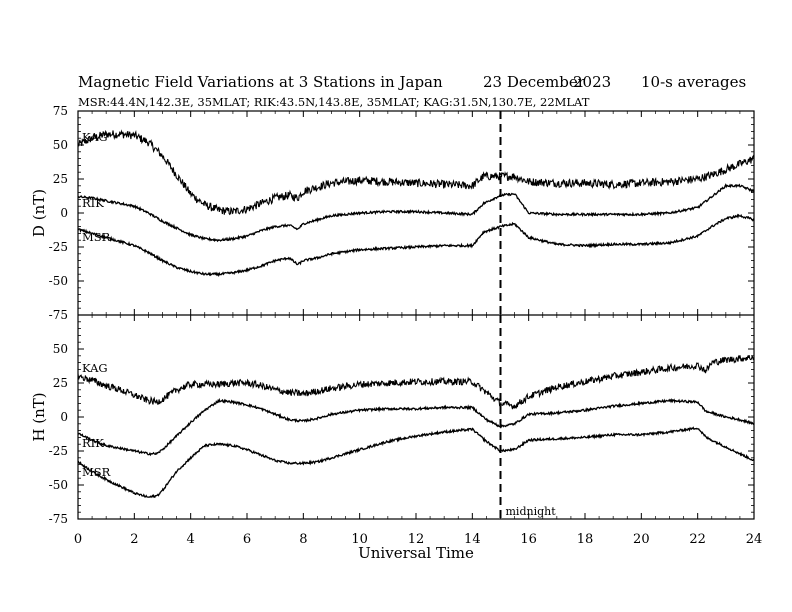 The height and width of the screenshot is (612, 792). I want to click on x-tick-label: 16, so click(528, 539).